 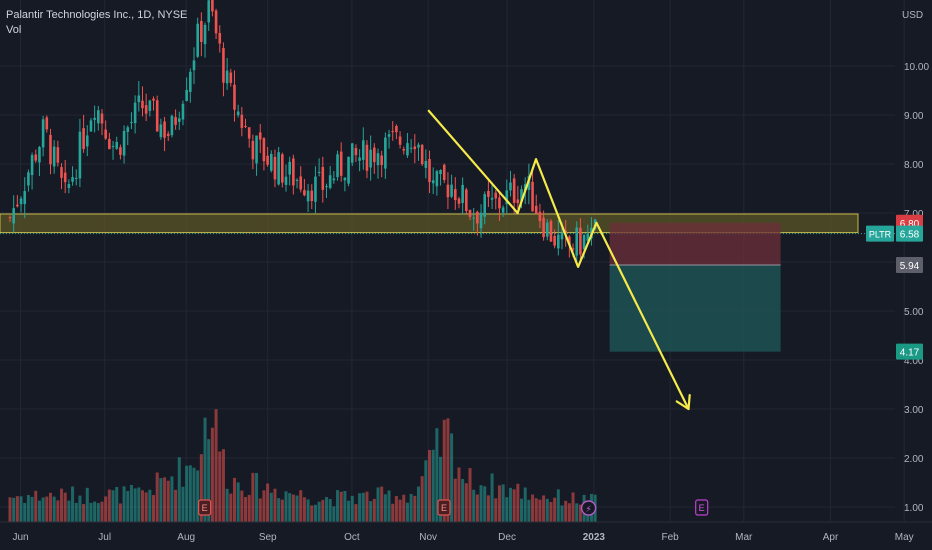 What do you see at coordinates (14, 30) in the screenshot?
I see `volume-label: Vol` at bounding box center [14, 30].